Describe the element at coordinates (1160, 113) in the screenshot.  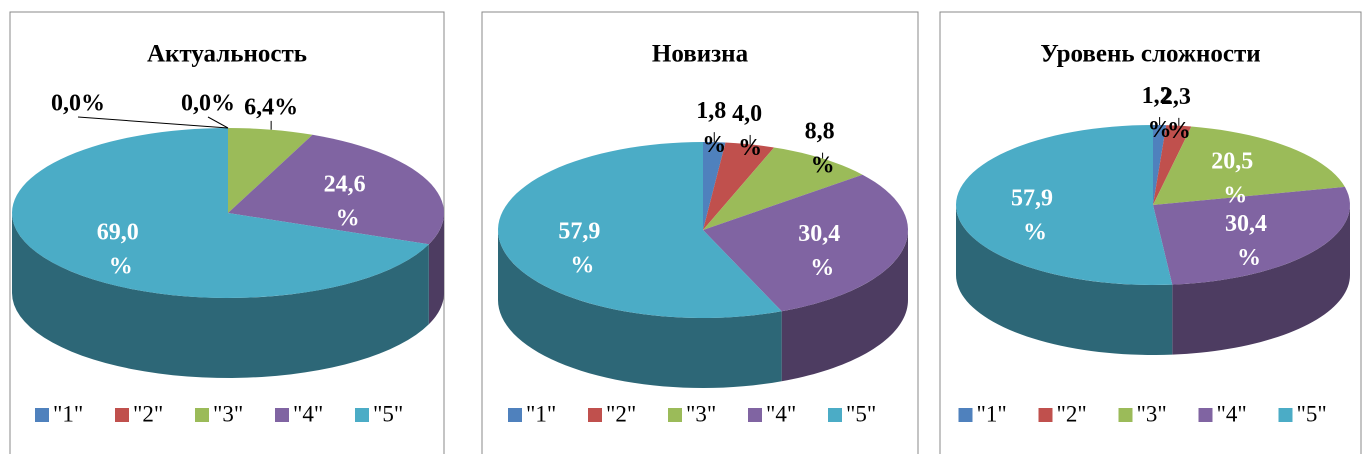
I see `data-label: 1,2 %` at that location.